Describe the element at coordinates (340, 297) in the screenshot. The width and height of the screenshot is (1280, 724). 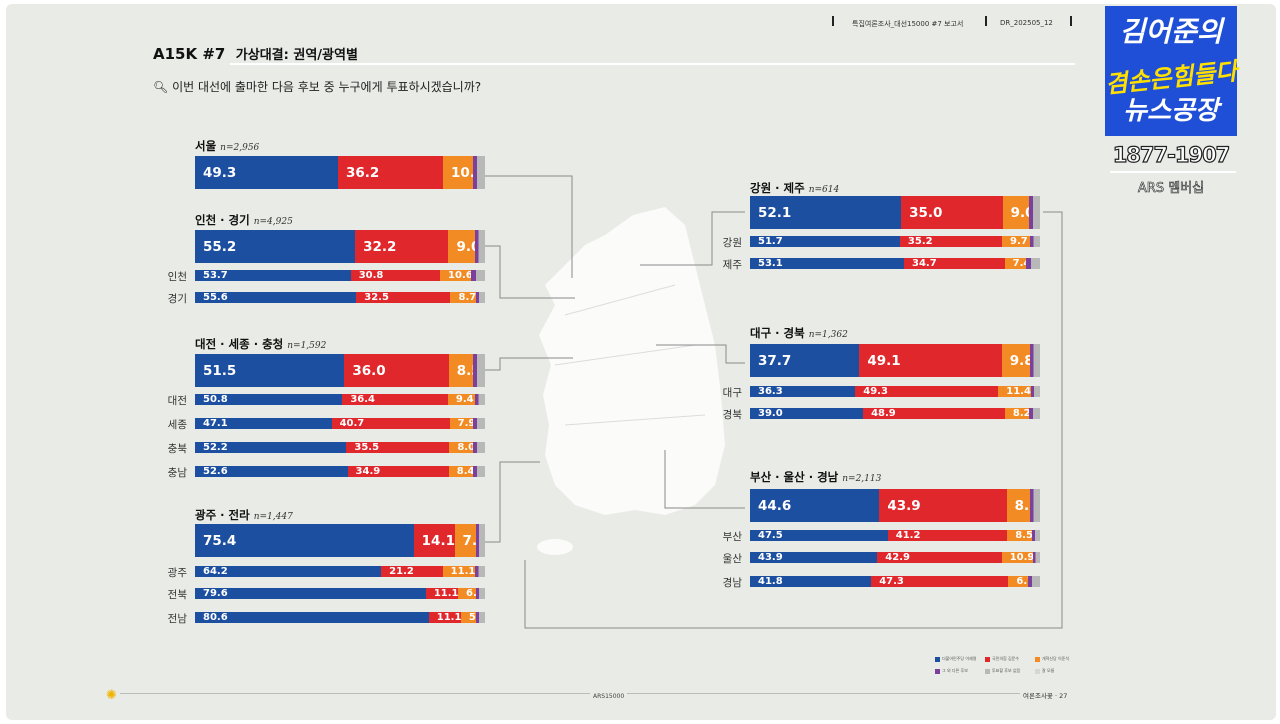
I see `stacked-bar: 55.6 32.5 8.7` at that location.